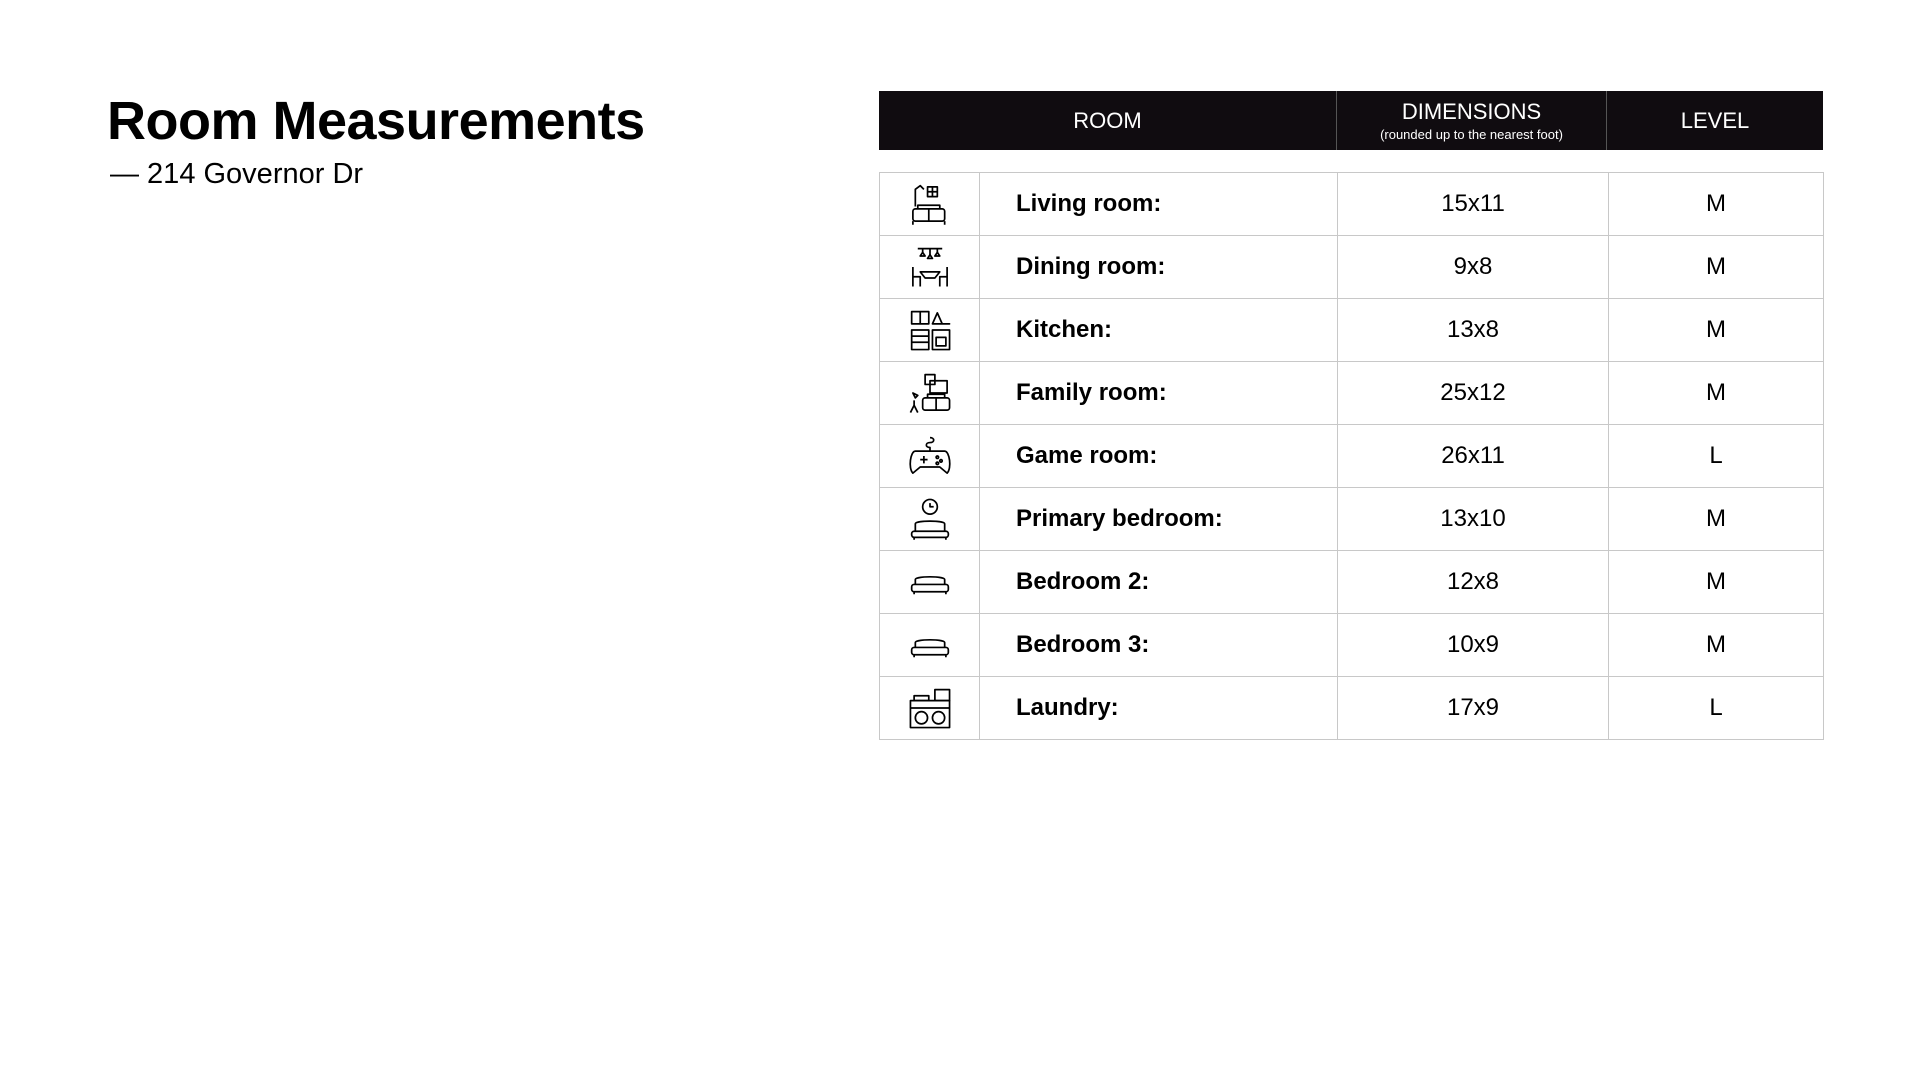 The image size is (1920, 1080). I want to click on page-subtitle: — 214 Governor Dr, so click(237, 174).